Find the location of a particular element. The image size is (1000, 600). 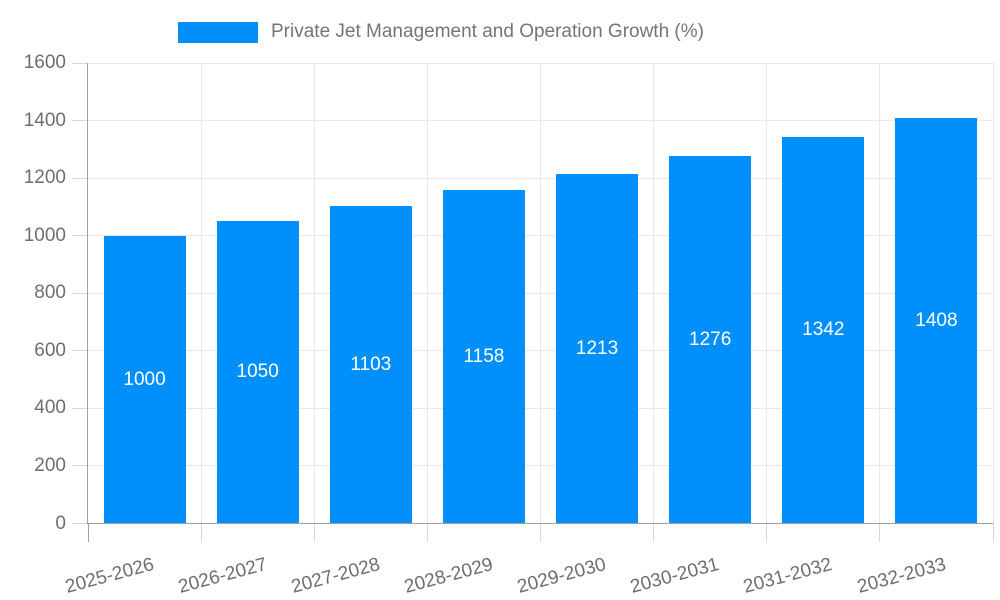

bar-value-label: 1050 is located at coordinates (257, 372).